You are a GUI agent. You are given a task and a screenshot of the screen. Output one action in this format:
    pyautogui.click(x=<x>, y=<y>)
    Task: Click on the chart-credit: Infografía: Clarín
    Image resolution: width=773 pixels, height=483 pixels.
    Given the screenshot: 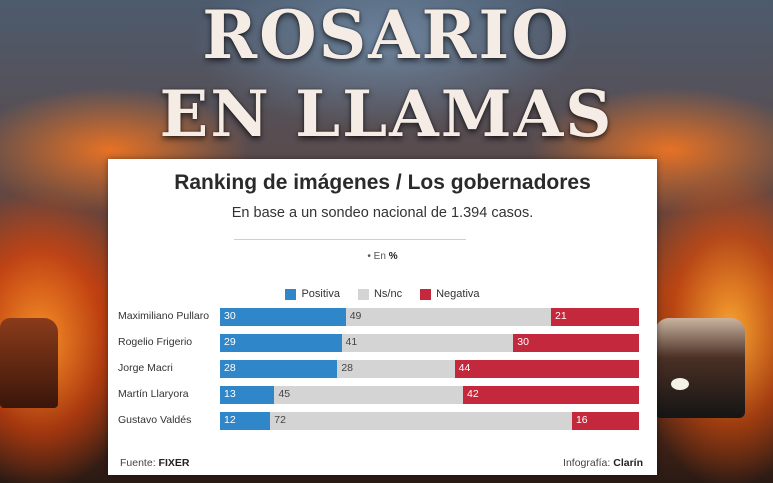 What is the action you would take?
    pyautogui.click(x=603, y=463)
    